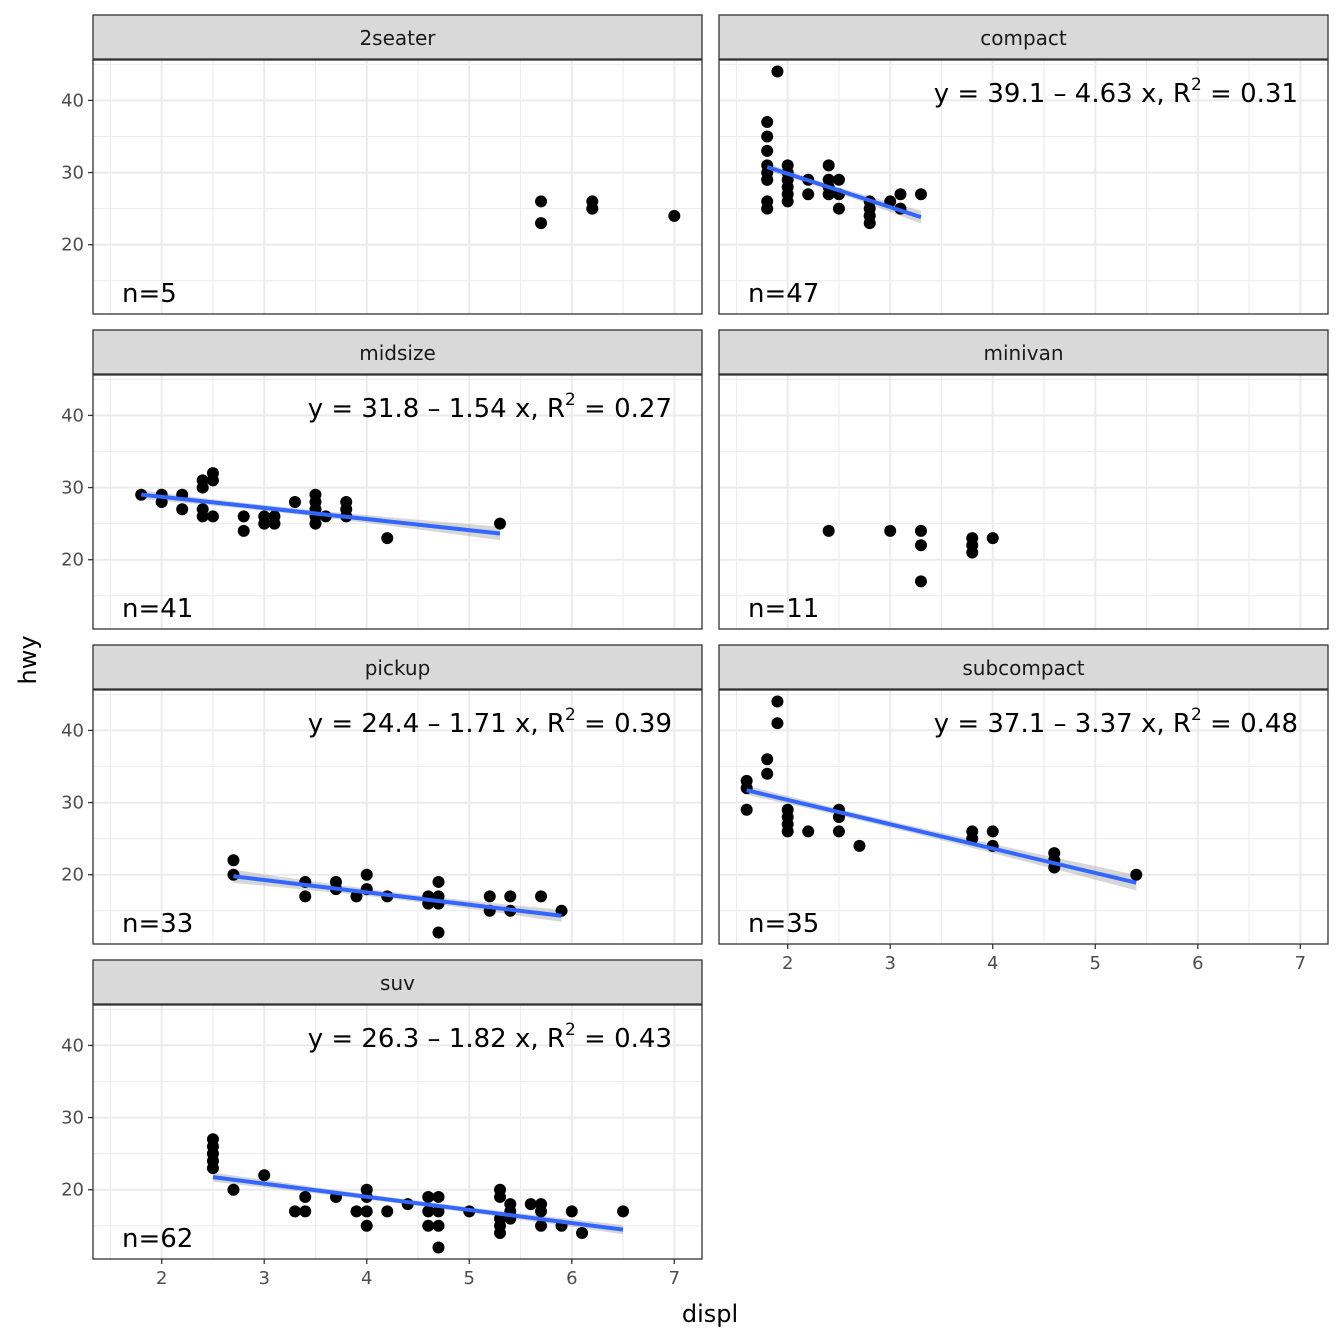 This screenshot has height=1344, width=1344. What do you see at coordinates (157, 1239) in the screenshot?
I see `count-label: n=62` at bounding box center [157, 1239].